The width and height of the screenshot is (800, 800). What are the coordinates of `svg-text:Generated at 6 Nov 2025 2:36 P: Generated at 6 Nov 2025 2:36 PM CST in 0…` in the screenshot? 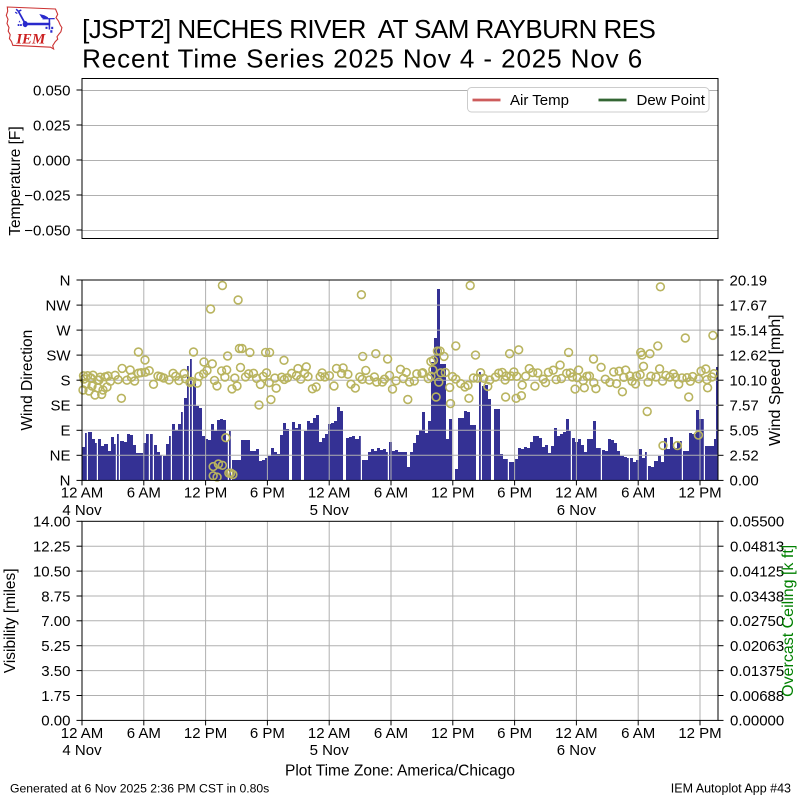 It's located at (139, 789).